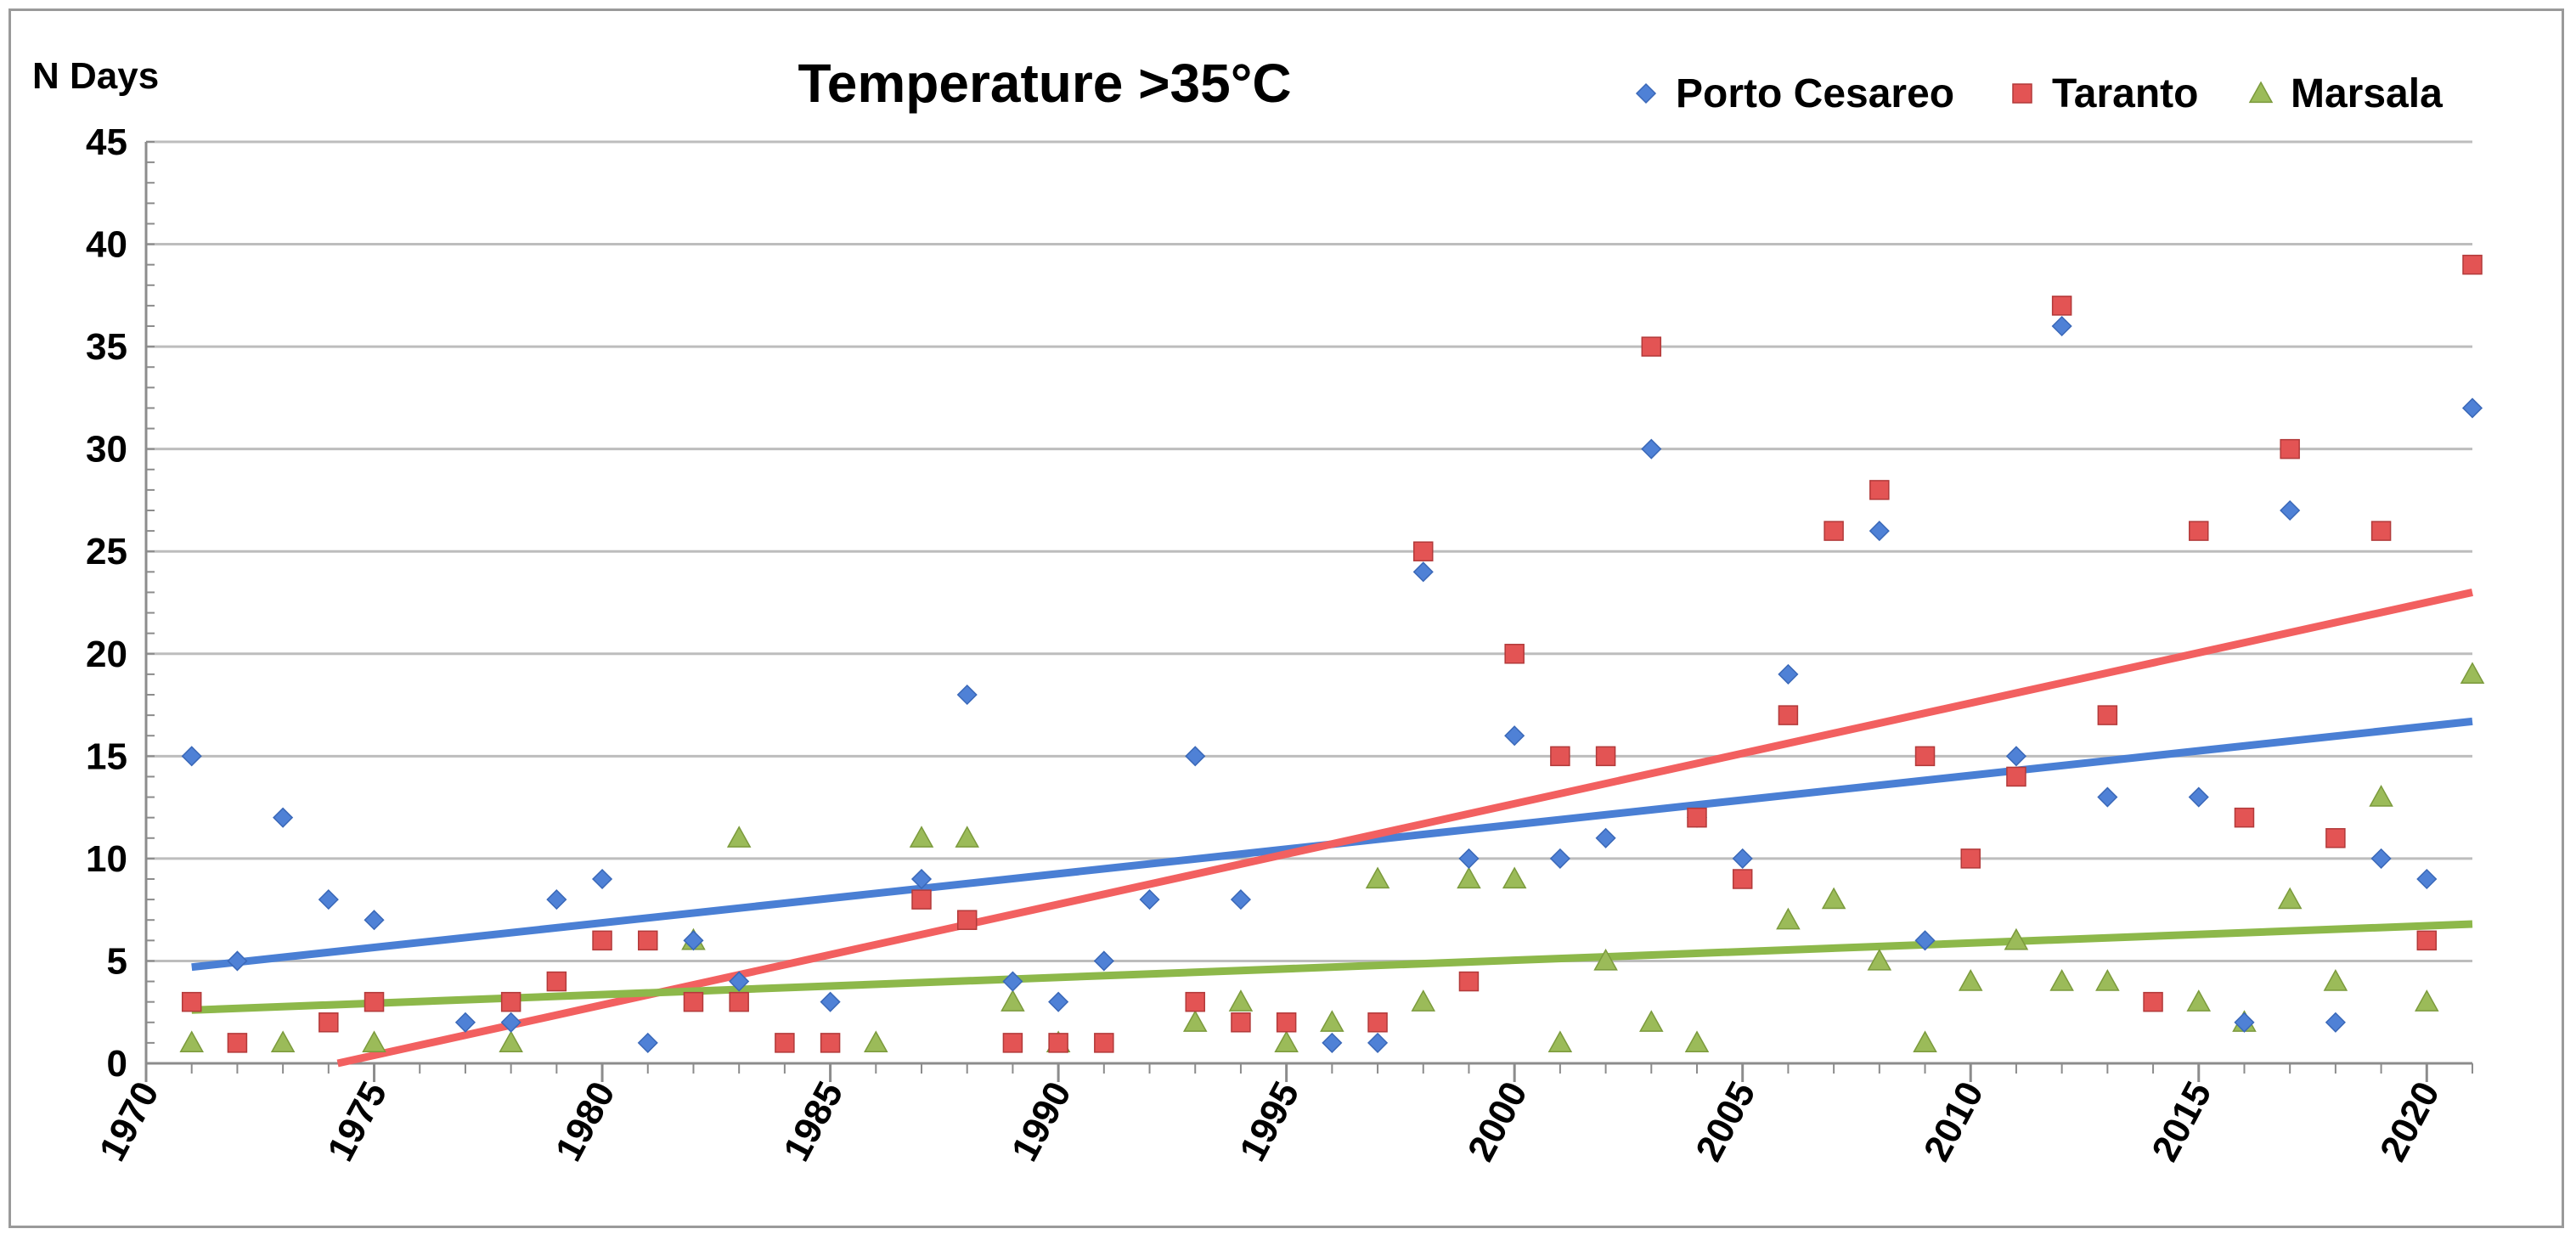  What do you see at coordinates (106, 859) in the screenshot?
I see `y-tick-label: 10` at bounding box center [106, 859].